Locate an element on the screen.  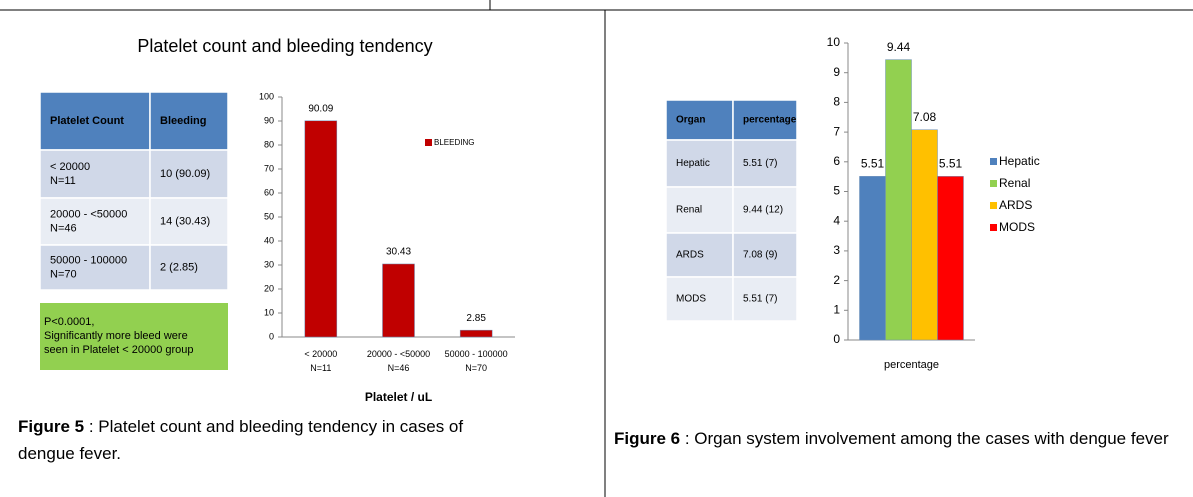
y-tick-label: 3 is located at coordinates (836, 250).